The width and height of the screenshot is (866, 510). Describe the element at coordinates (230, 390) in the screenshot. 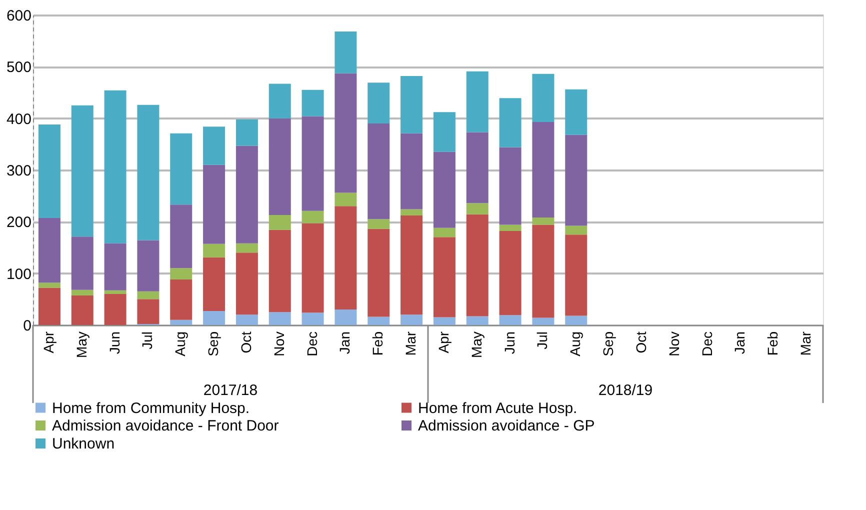

I see `text: 2017/18` at that location.